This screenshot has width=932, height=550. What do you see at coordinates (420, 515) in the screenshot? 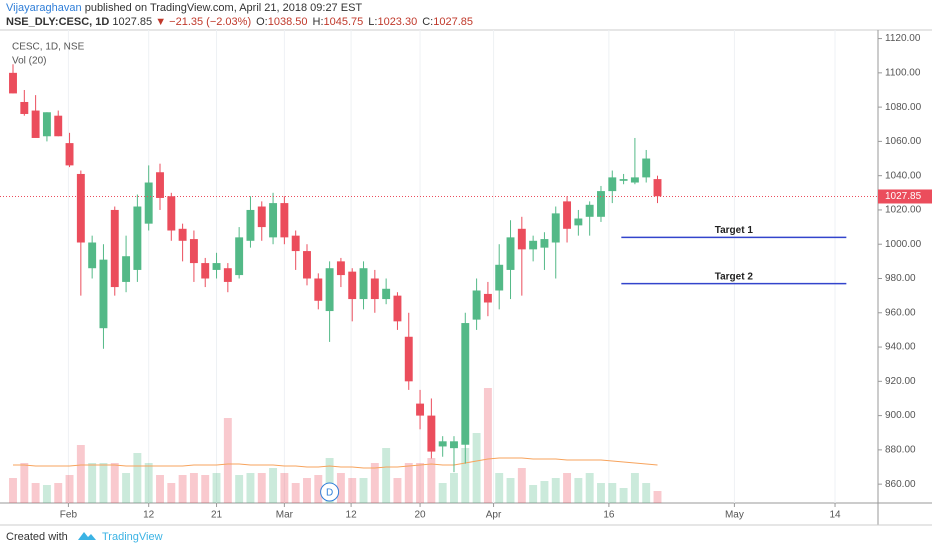
I see `x-tick-label: 20` at bounding box center [420, 515].